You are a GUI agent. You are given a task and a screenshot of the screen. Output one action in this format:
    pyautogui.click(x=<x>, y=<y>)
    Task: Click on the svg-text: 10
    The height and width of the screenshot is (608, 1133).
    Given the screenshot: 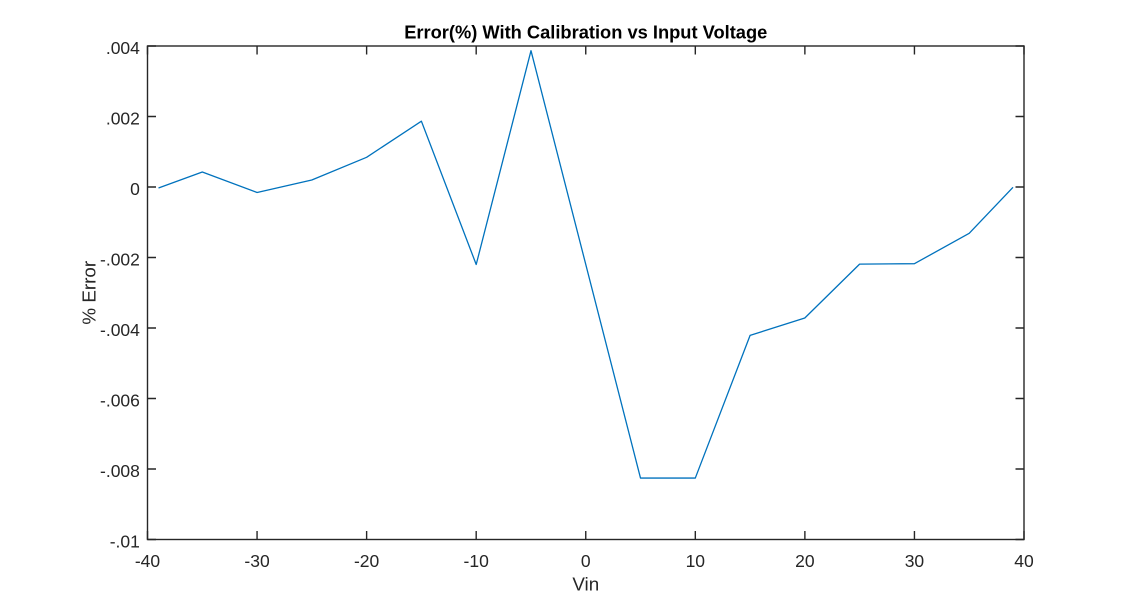 What is the action you would take?
    pyautogui.click(x=696, y=561)
    